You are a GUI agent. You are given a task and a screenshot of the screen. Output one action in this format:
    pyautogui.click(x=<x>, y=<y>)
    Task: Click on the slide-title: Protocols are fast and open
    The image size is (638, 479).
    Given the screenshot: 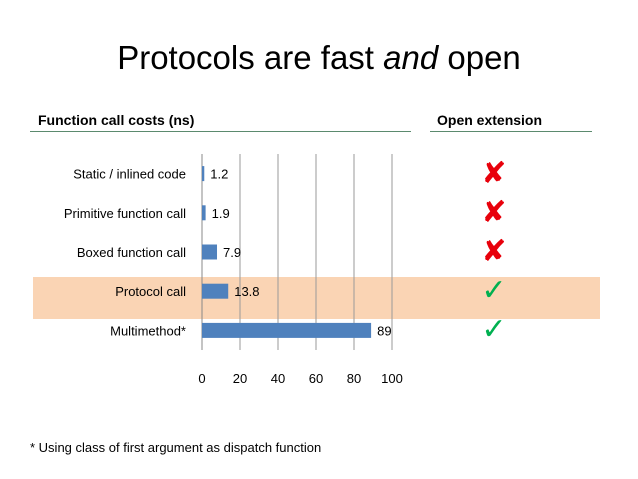 What is the action you would take?
    pyautogui.click(x=319, y=58)
    